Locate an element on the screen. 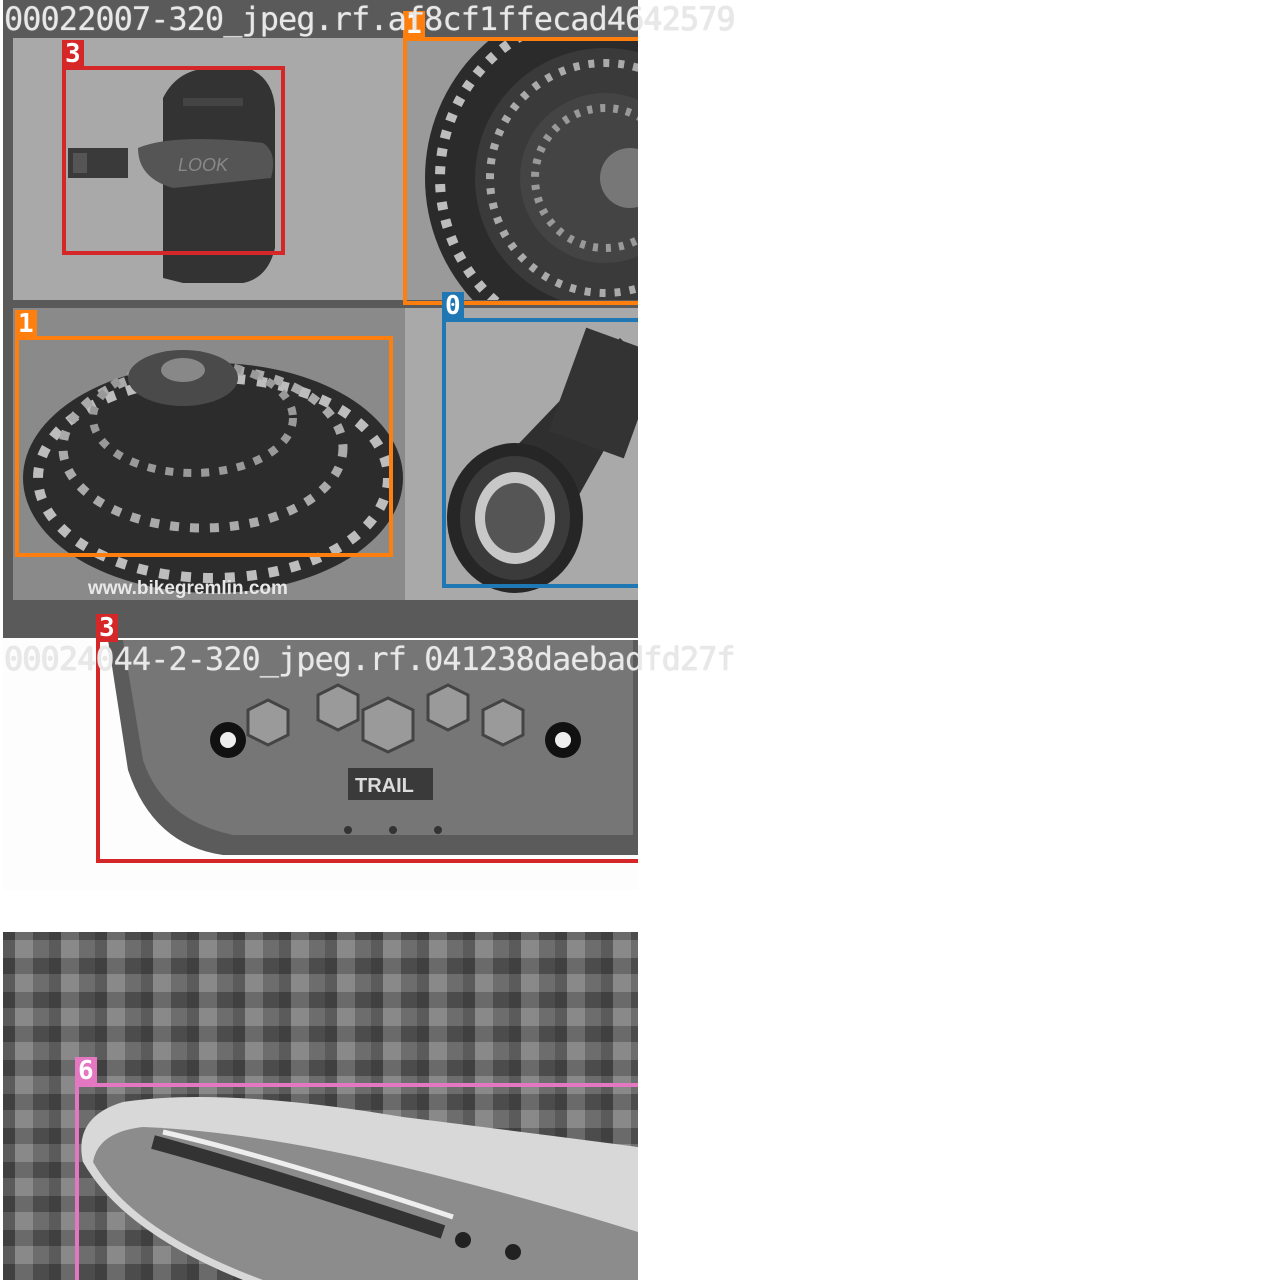  mosaic-tile-3: 6 is located at coordinates (320, 1106).